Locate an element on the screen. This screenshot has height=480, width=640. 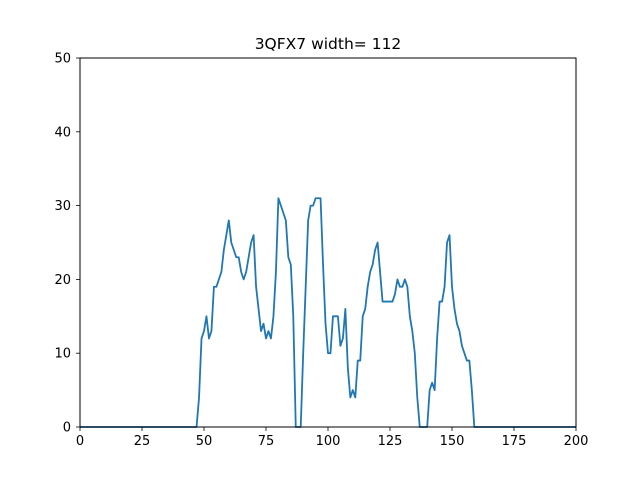
y-axis: 0 10 20 30 40 50 is located at coordinates (67, 244).